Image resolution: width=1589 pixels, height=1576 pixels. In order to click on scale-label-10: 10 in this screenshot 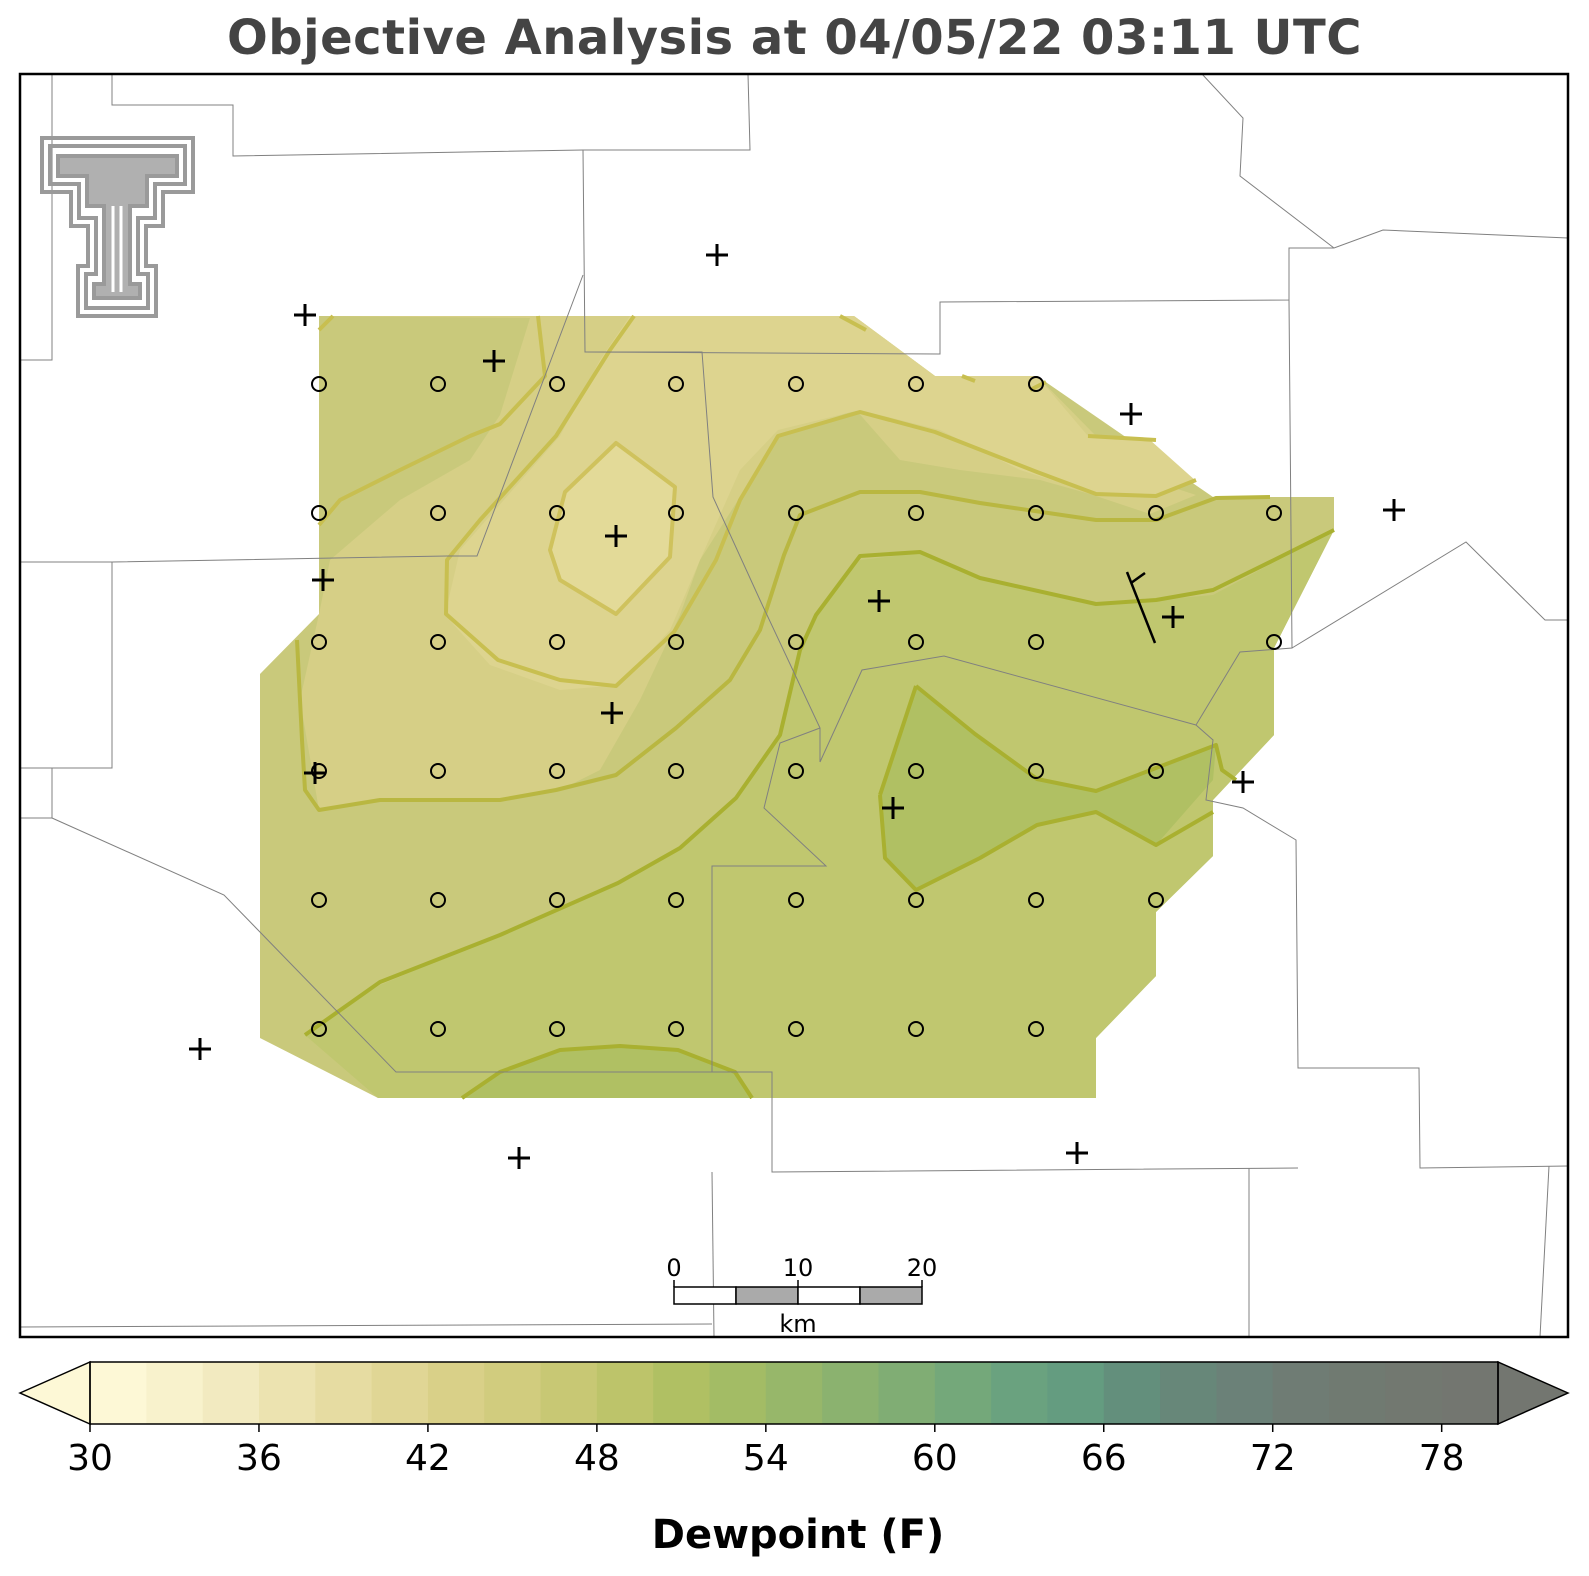, I will do `click(798, 1268)`.